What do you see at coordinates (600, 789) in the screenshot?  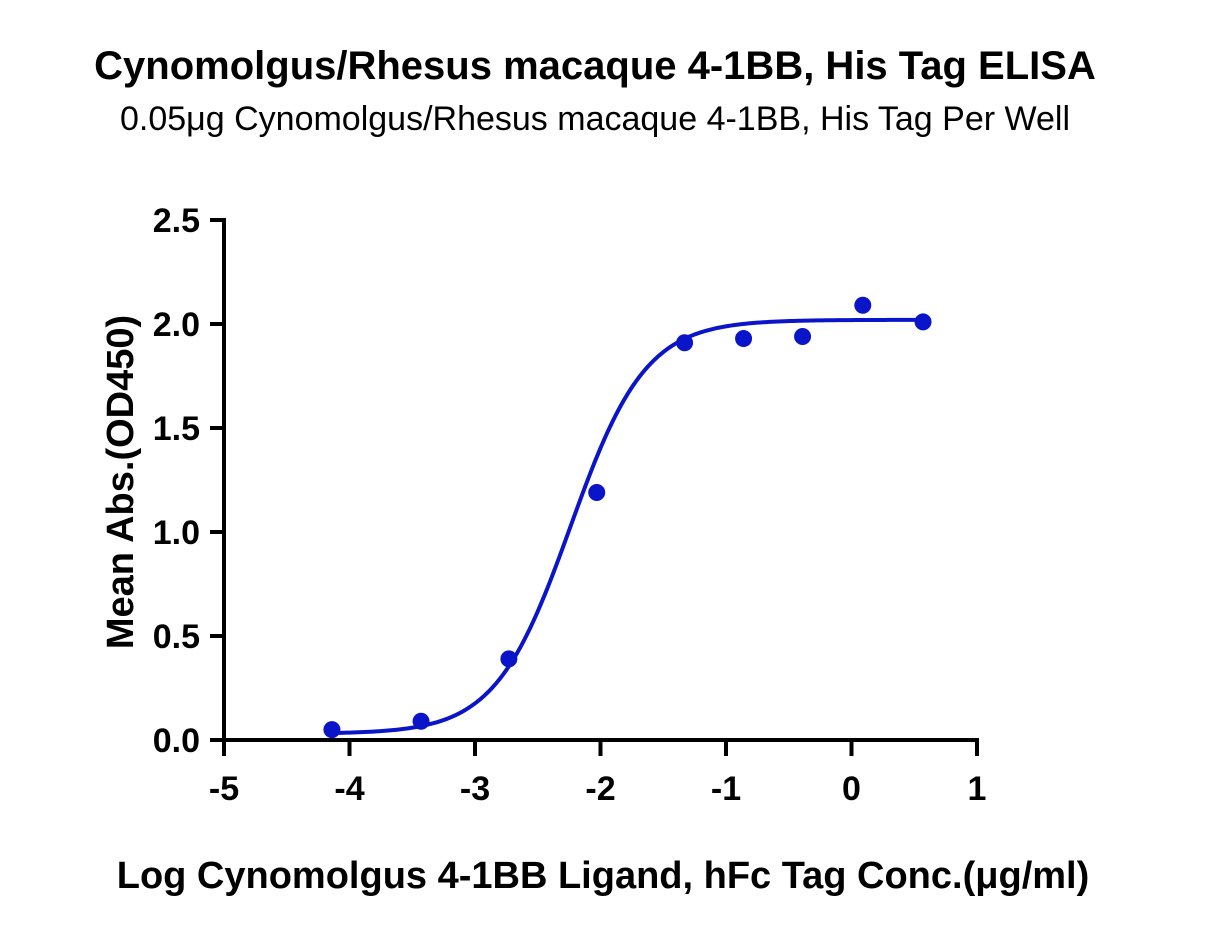 I see `x-tick-label: -2` at bounding box center [600, 789].